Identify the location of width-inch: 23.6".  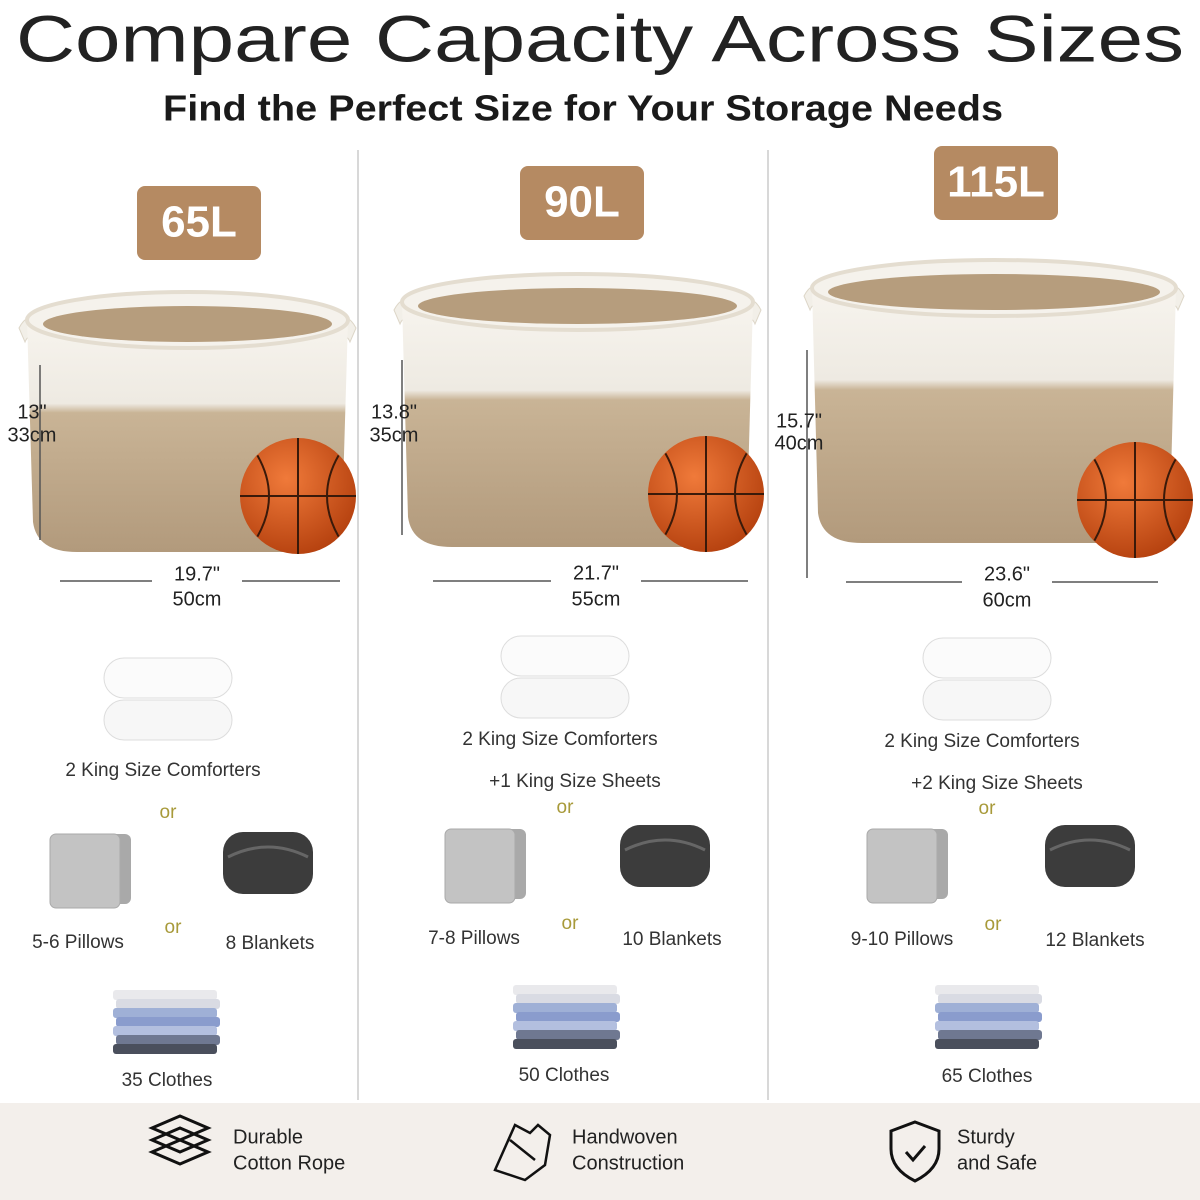
(1007, 574).